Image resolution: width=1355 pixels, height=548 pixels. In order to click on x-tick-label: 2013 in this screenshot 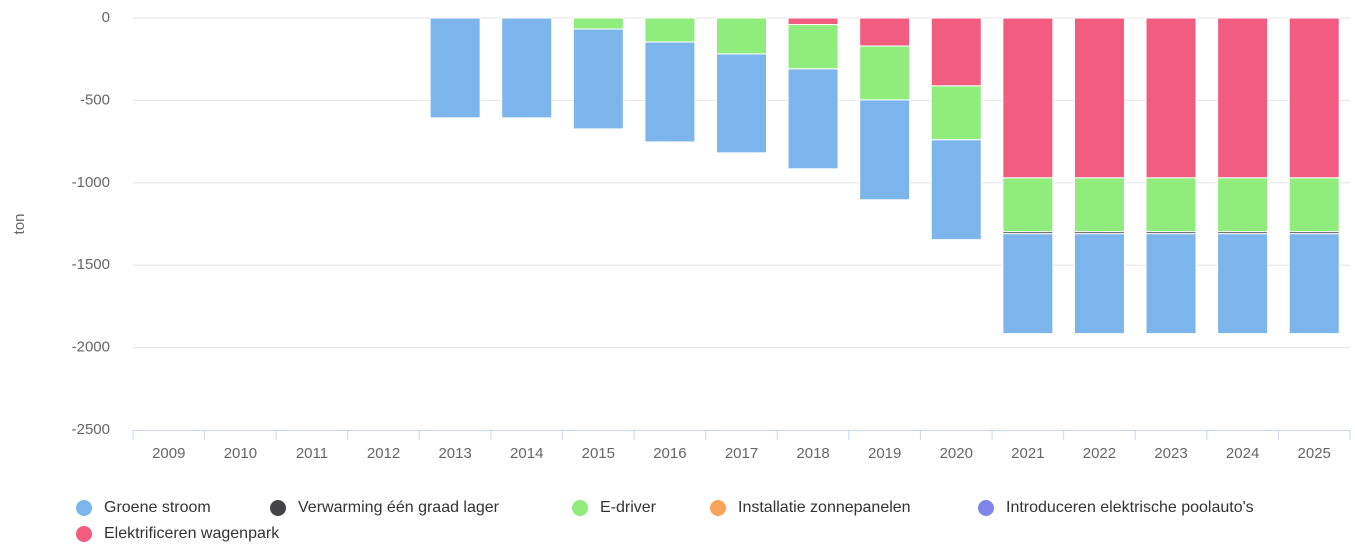, I will do `click(454, 453)`.